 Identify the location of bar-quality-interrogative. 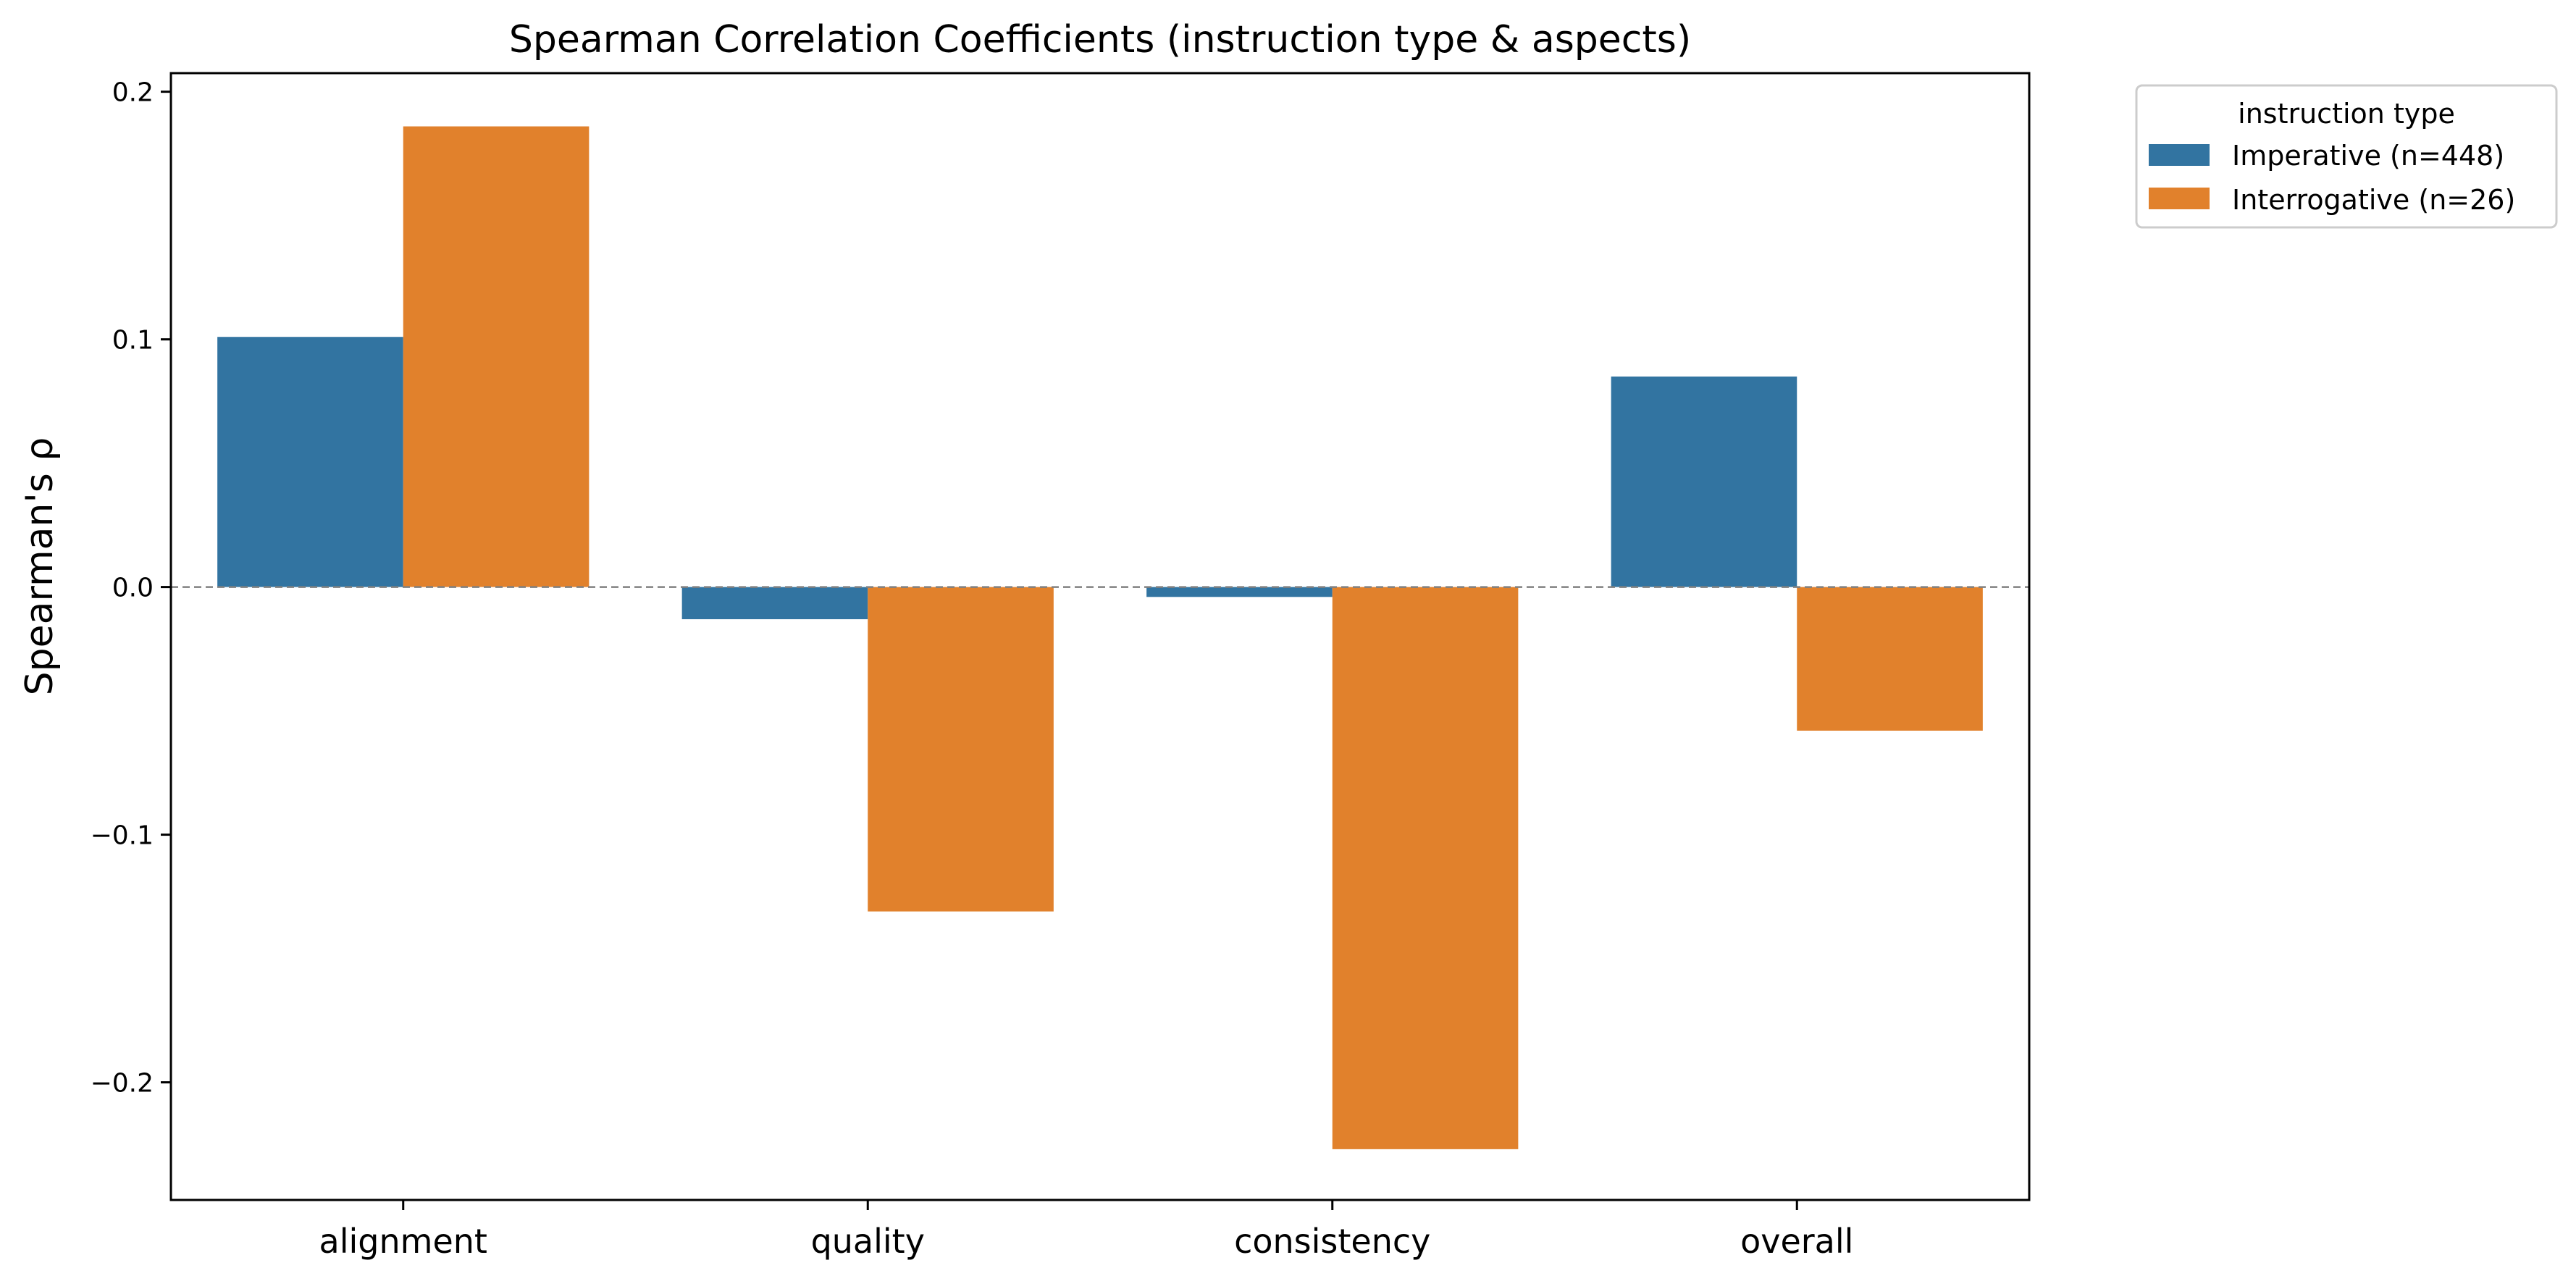
(961, 749).